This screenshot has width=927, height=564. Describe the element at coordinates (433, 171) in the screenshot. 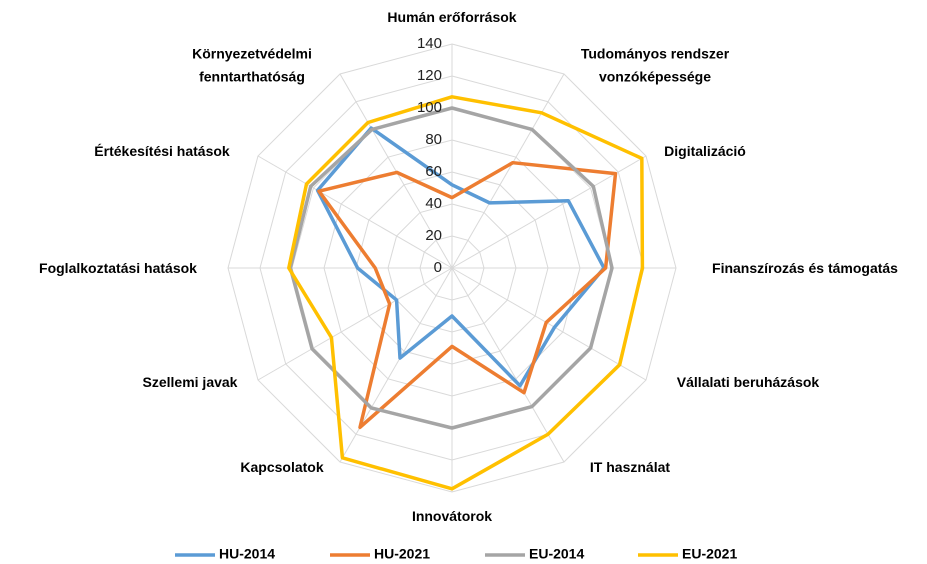

I see `tick-label: 60` at that location.